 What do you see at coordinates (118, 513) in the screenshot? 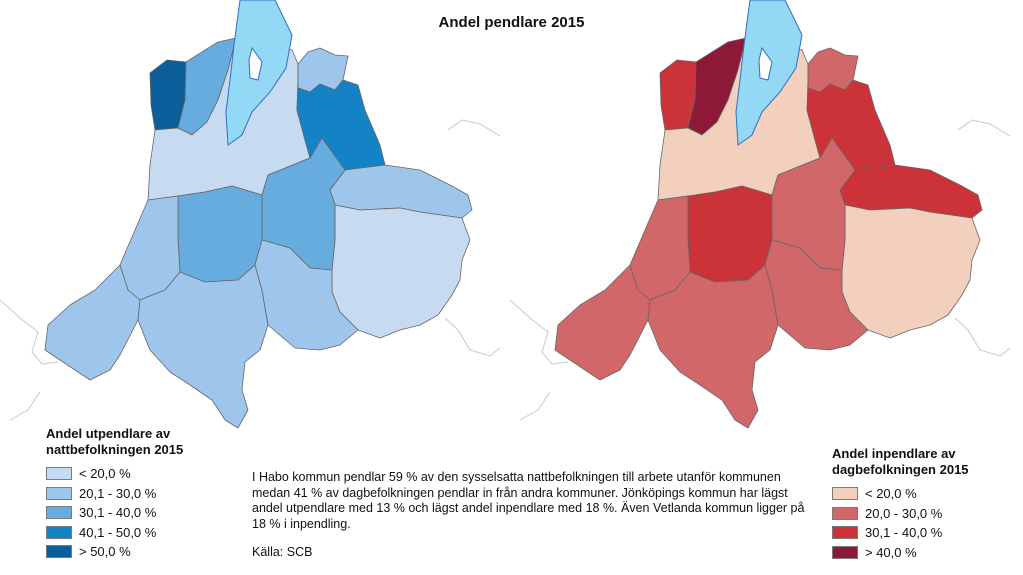
I see `outpendling-legend-label: 30,1 - 40,0 %` at bounding box center [118, 513].